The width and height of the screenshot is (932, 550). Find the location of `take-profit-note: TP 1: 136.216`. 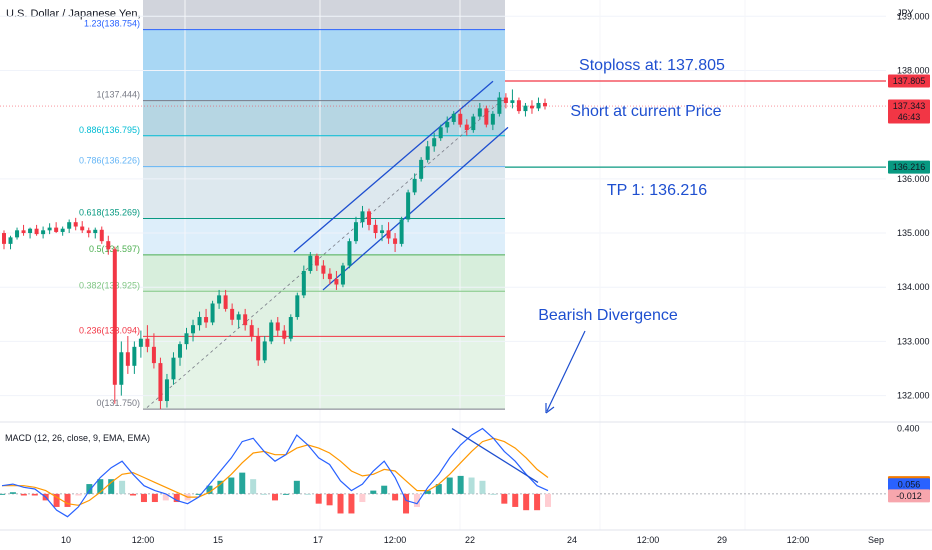

take-profit-note: TP 1: 136.216 is located at coordinates (657, 190).